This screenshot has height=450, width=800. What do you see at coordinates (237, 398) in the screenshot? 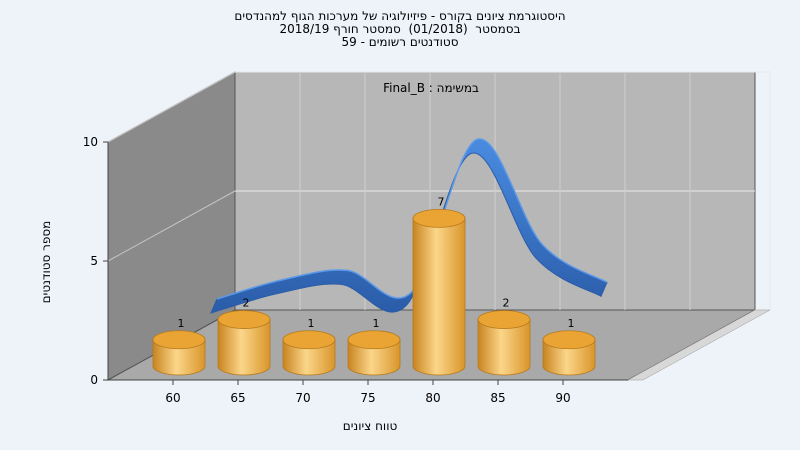
I see `x-tick-label: 65` at bounding box center [237, 398].